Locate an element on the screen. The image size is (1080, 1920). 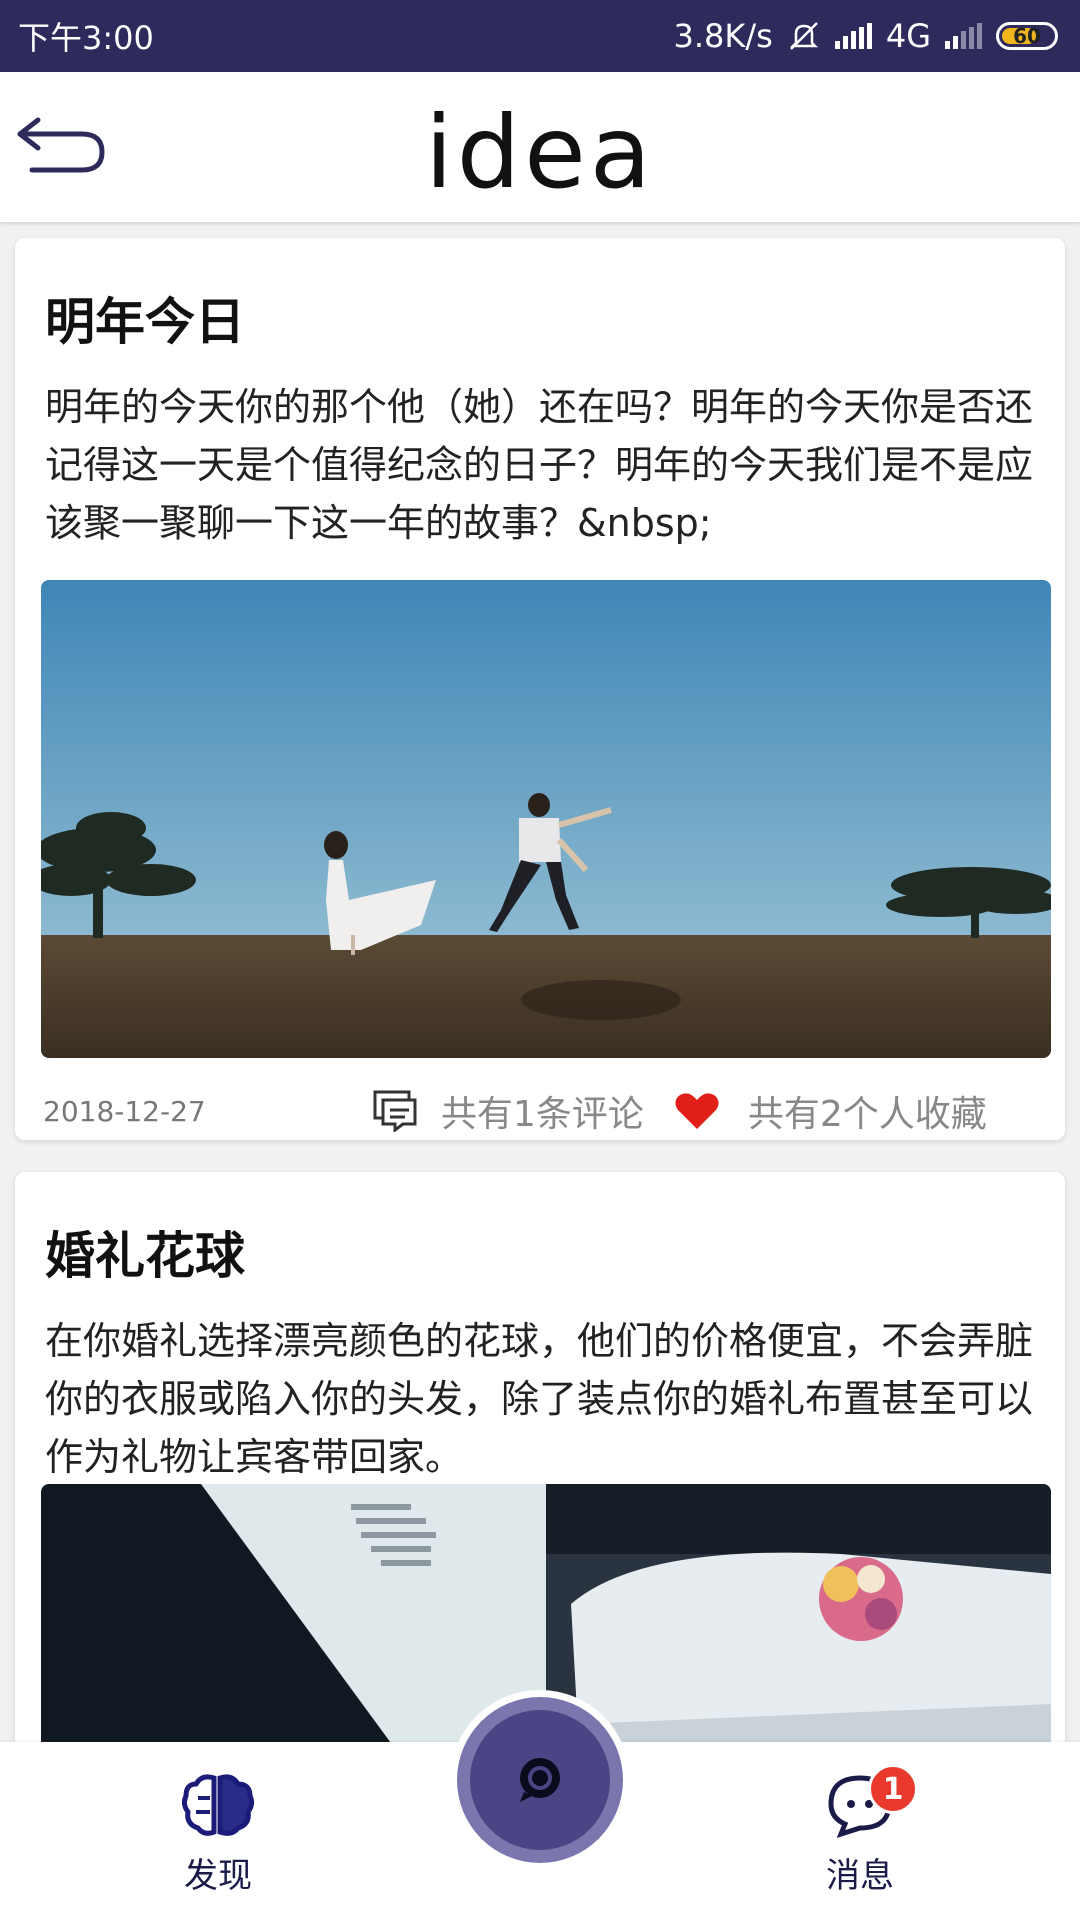
heart-icon is located at coordinates (697, 1111).